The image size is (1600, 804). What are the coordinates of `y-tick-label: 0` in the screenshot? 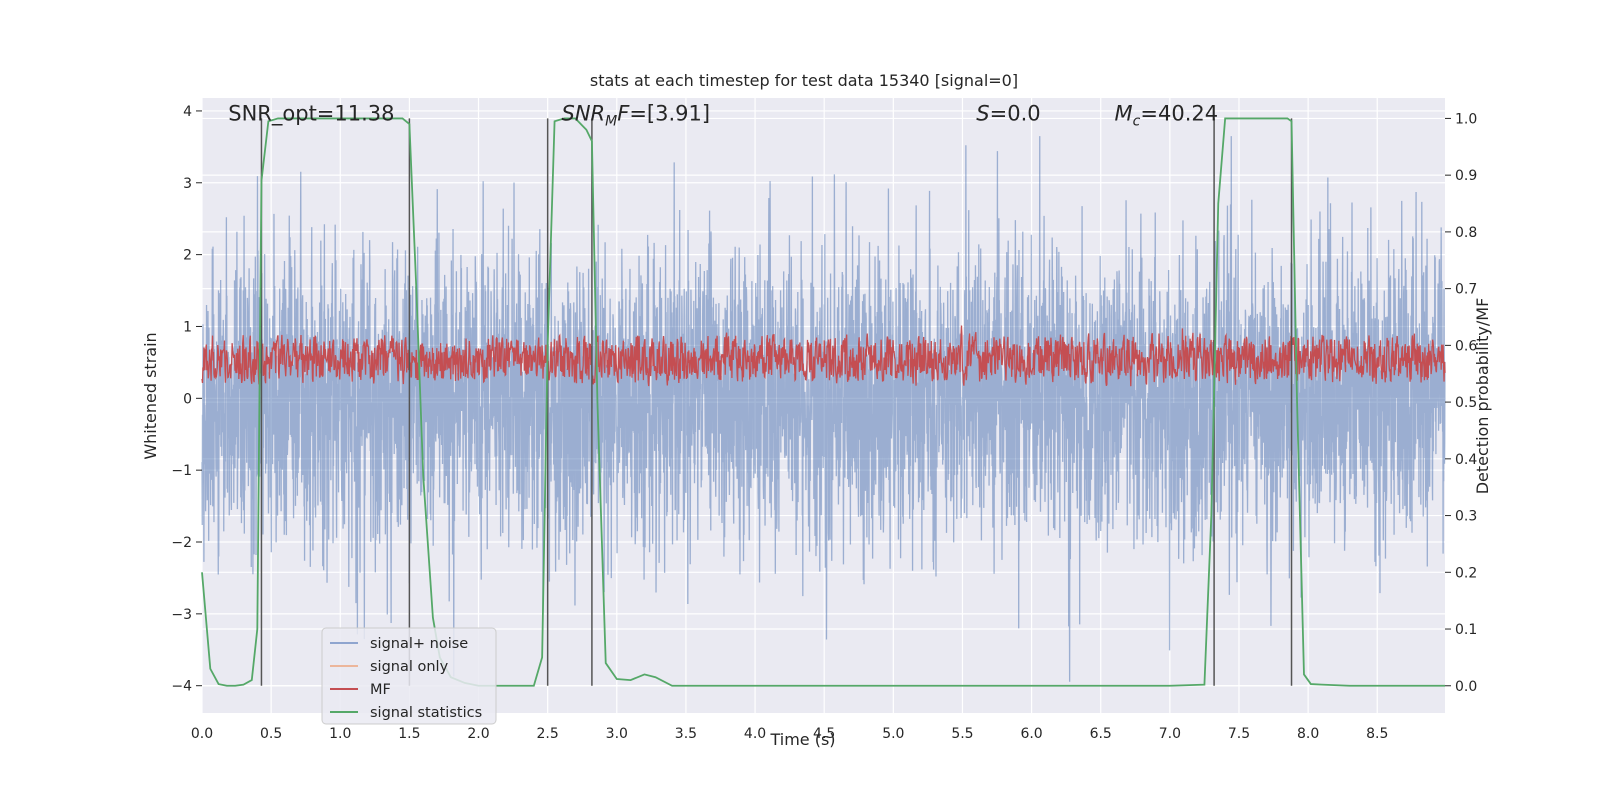 It's located at (187, 399).